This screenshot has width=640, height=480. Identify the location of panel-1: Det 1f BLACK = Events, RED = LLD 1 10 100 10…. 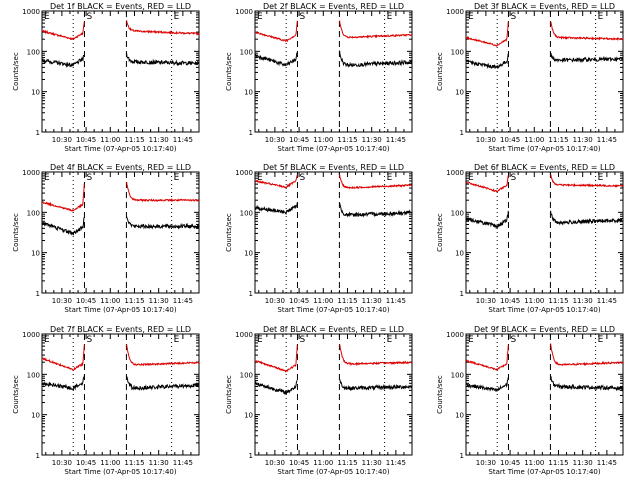
(106, 77).